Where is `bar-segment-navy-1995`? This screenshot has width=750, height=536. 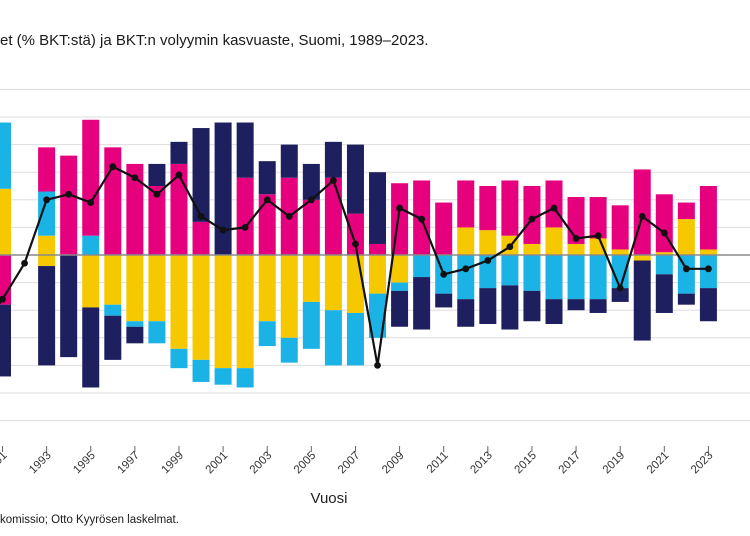
bar-segment-navy-1995 is located at coordinates (91, 347).